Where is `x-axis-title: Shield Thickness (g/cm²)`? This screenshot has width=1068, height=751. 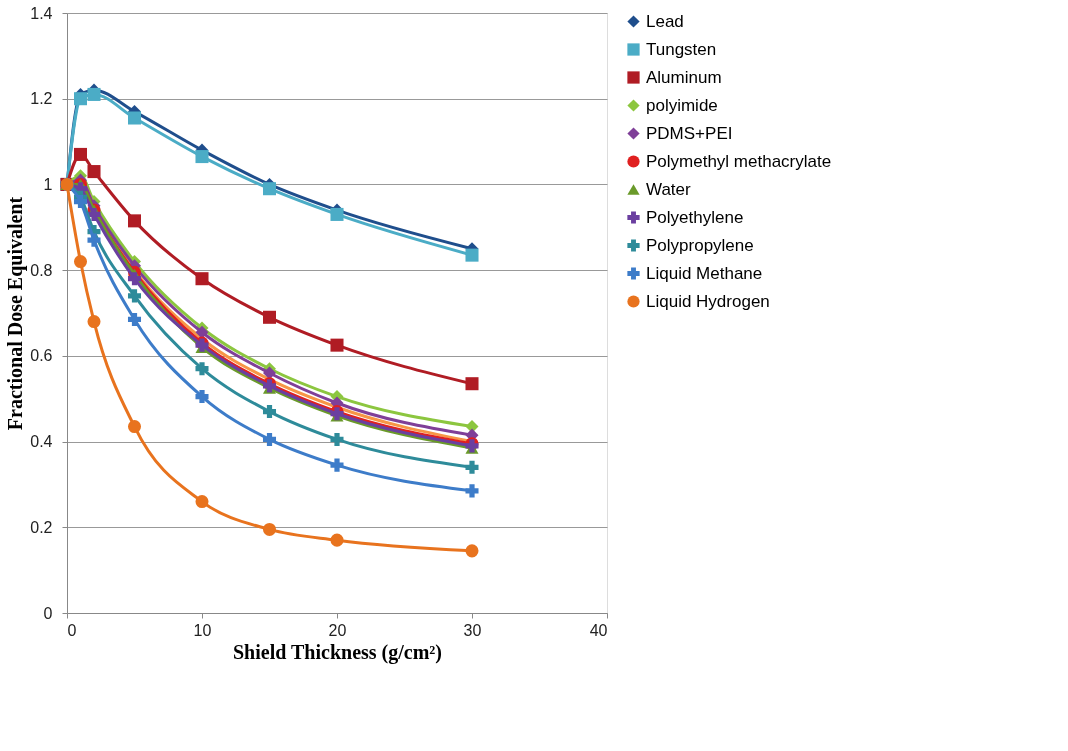
x-axis-title: Shield Thickness (g/cm²) is located at coordinates (337, 652).